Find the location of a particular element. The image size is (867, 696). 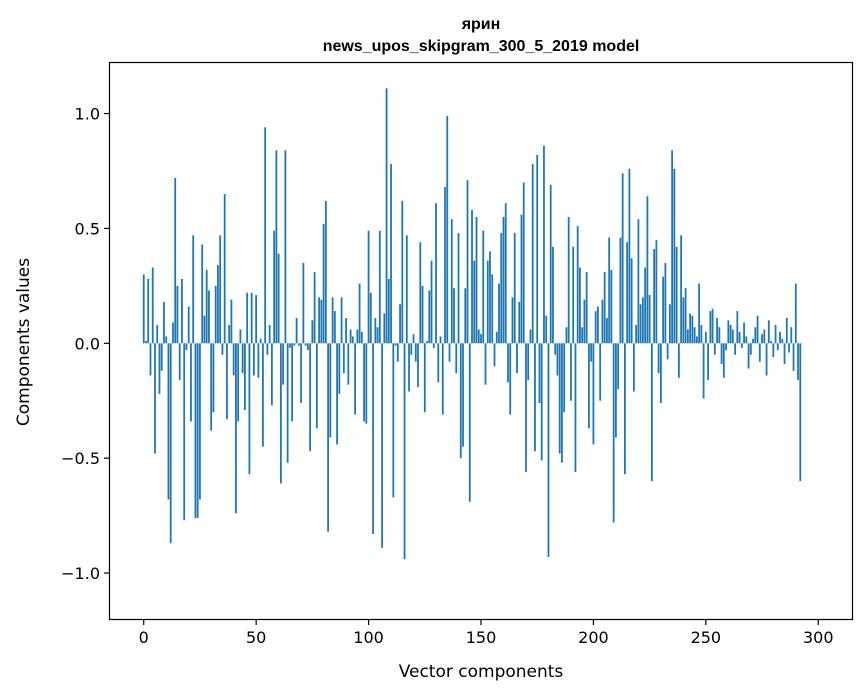

y-tick-label: 1.0 is located at coordinates (87, 114).